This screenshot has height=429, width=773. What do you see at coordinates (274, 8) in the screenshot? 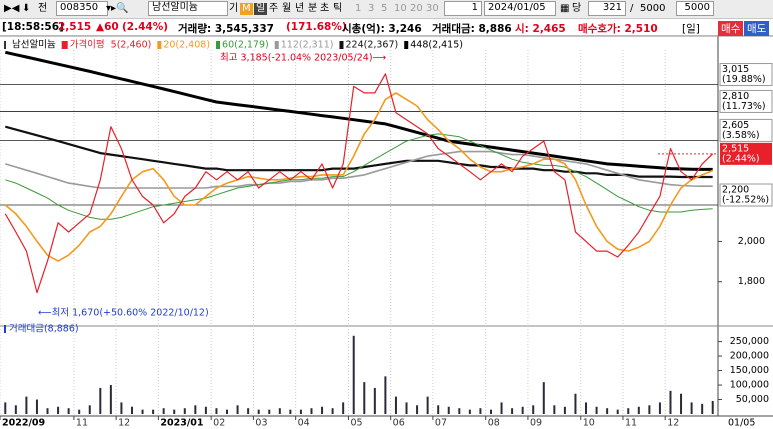
I see `period-button: 주` at bounding box center [274, 8].